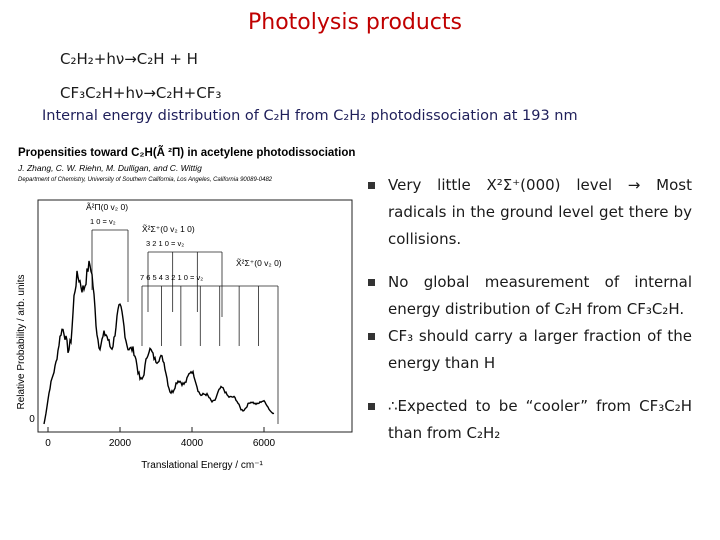 The width and height of the screenshot is (720, 540). What do you see at coordinates (171, 277) in the screenshot?
I see `comb-levels: 7 6 5 4 3 2 1 0 = v₂` at bounding box center [171, 277].